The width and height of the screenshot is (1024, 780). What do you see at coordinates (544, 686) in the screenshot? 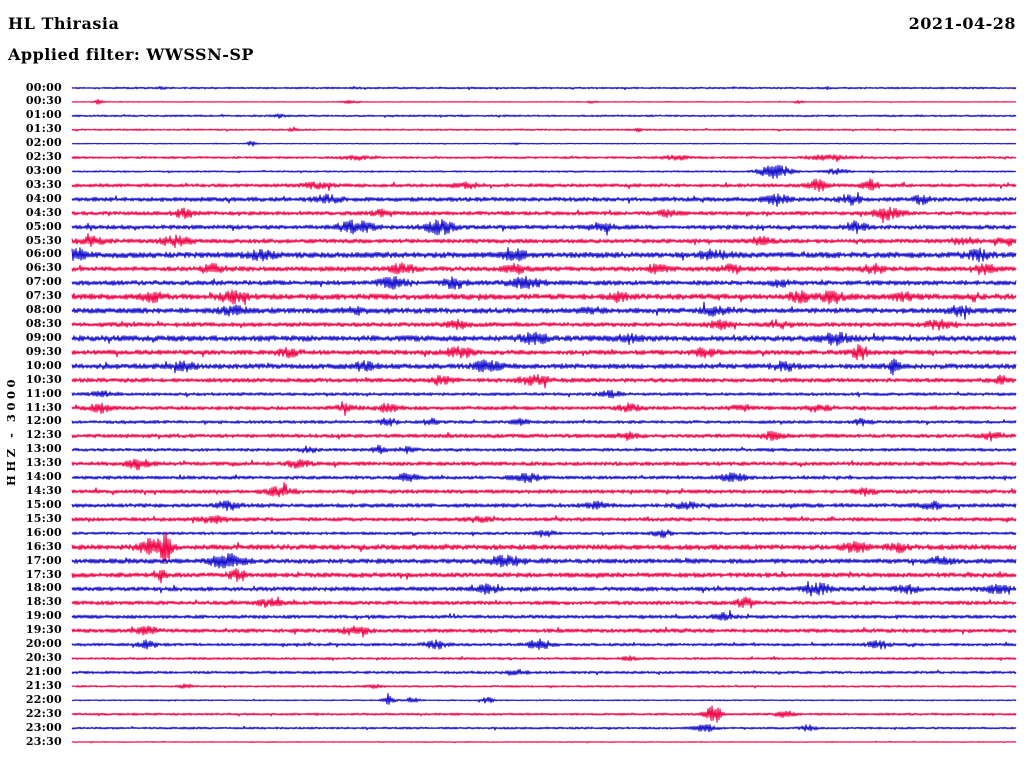
I see `trace-2130-red` at bounding box center [544, 686].